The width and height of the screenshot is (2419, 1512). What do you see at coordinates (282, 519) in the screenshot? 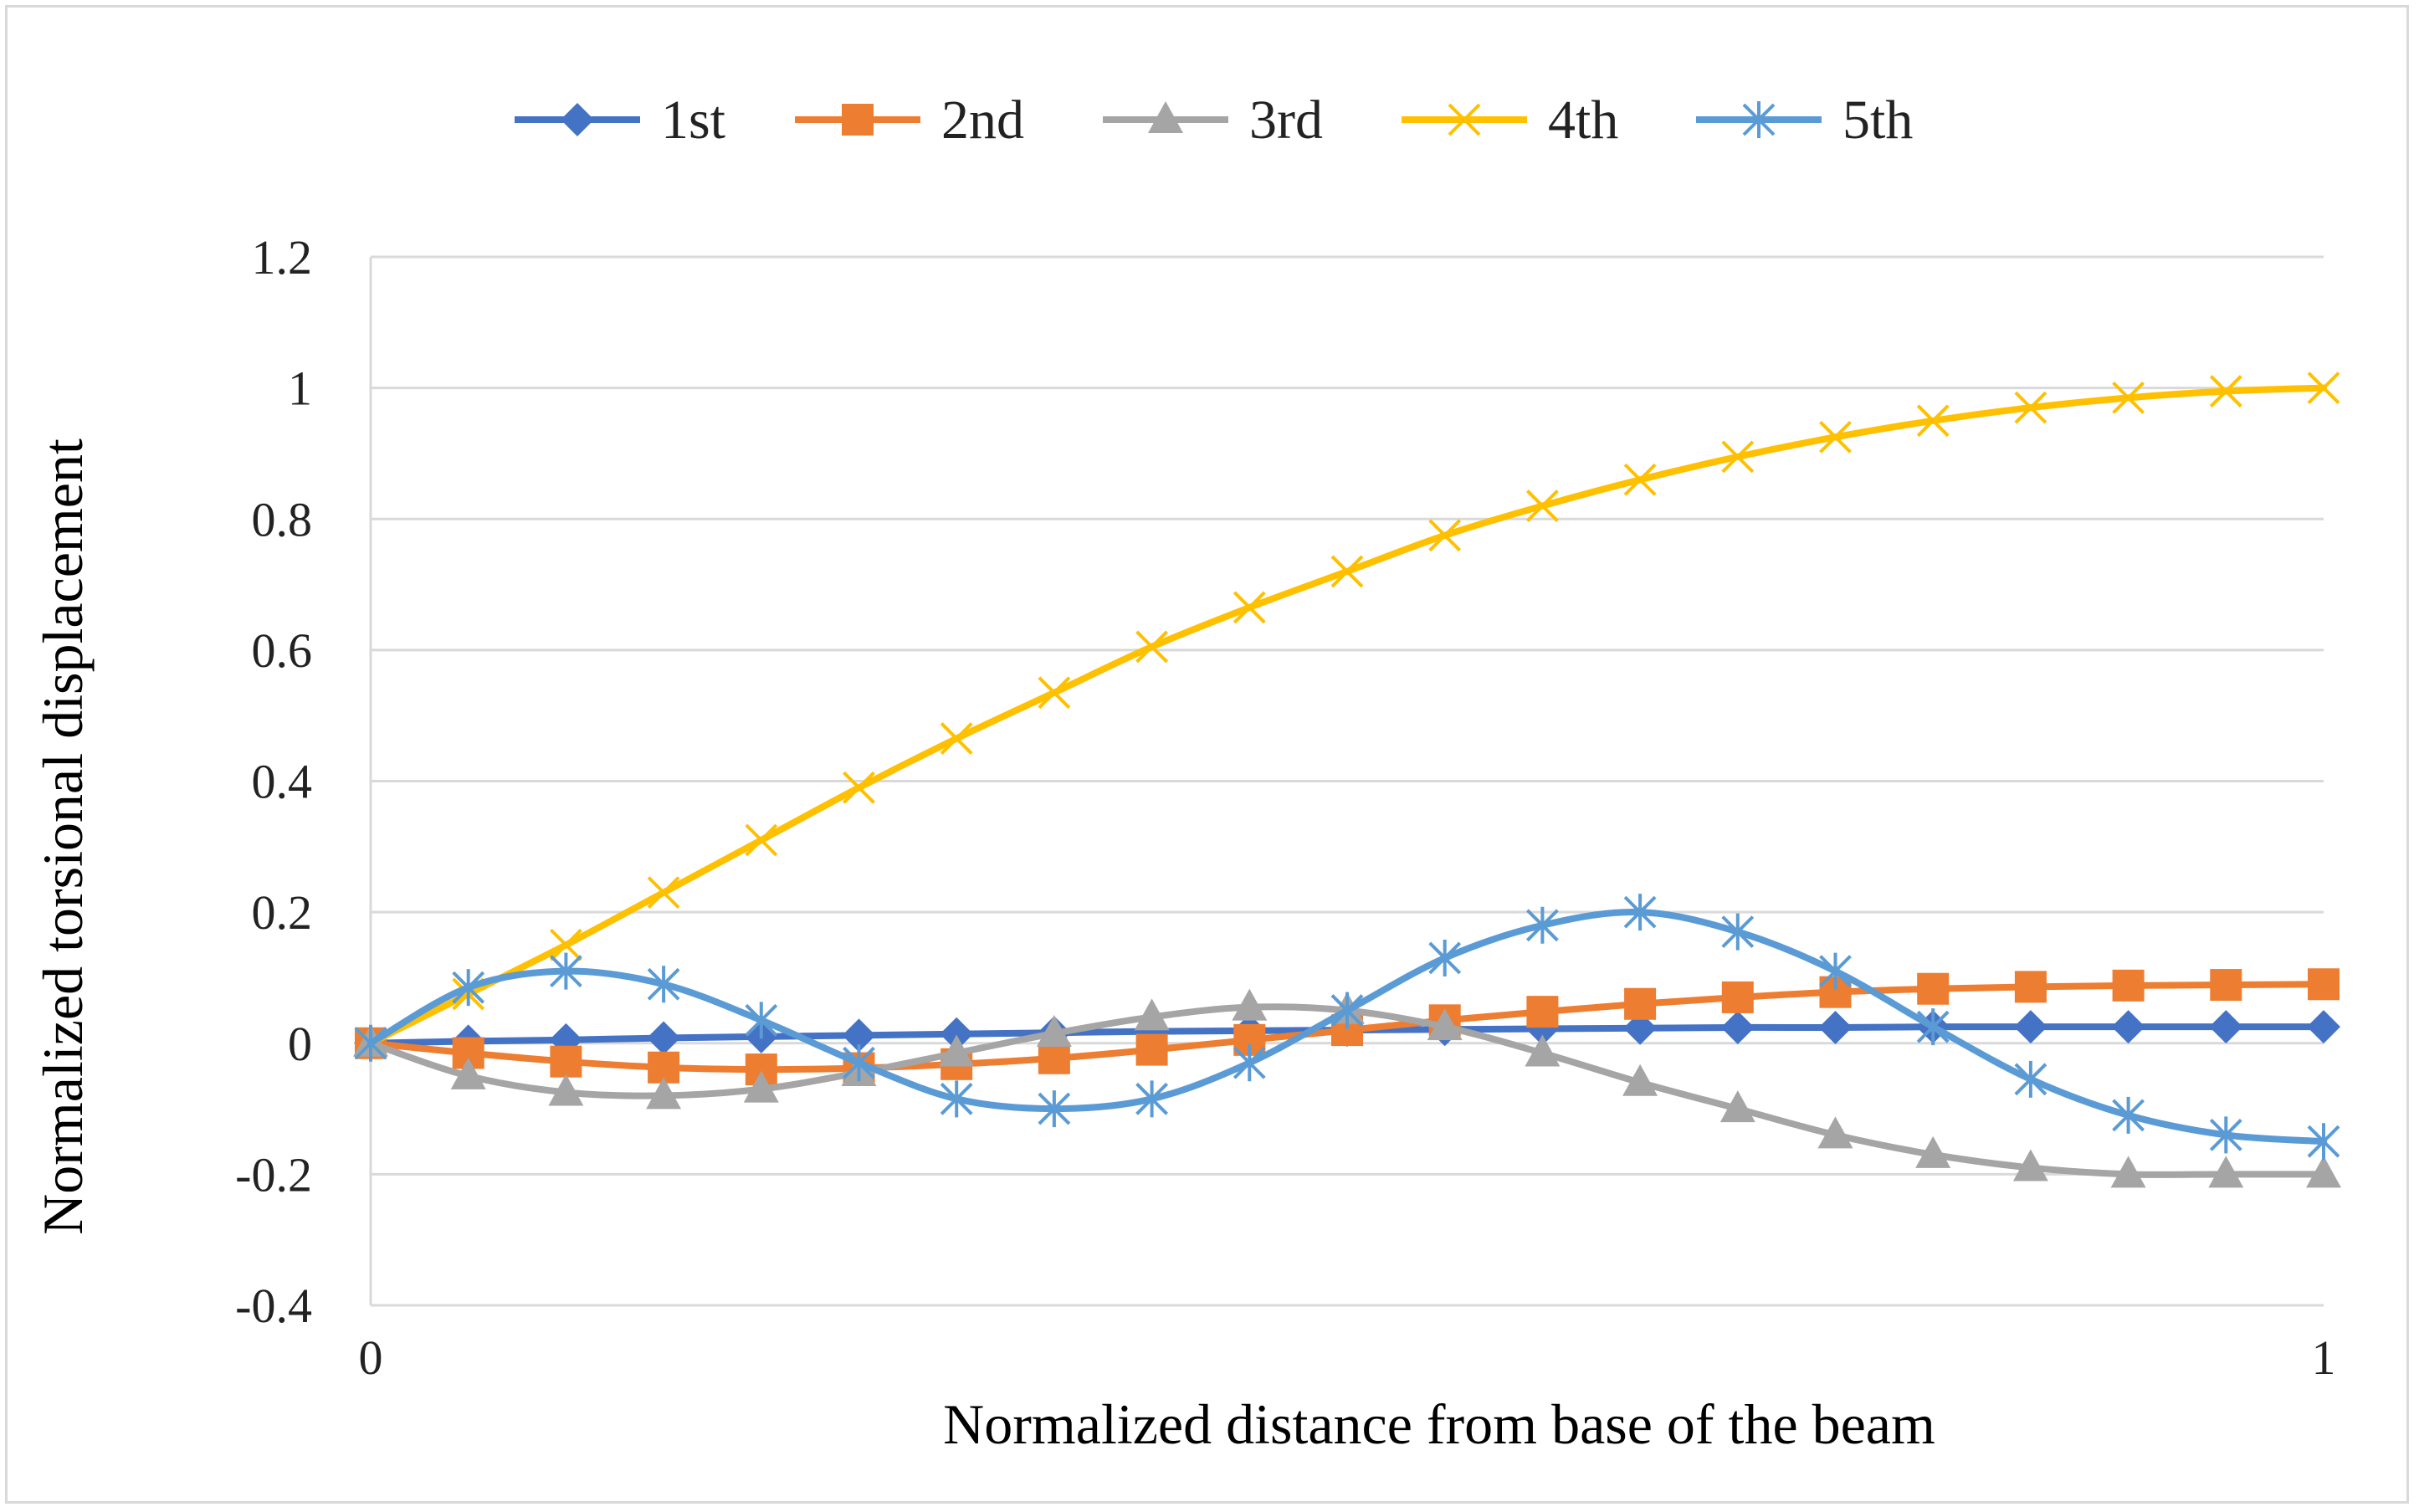
I see `y-tick-label: 0.8` at bounding box center [282, 519].